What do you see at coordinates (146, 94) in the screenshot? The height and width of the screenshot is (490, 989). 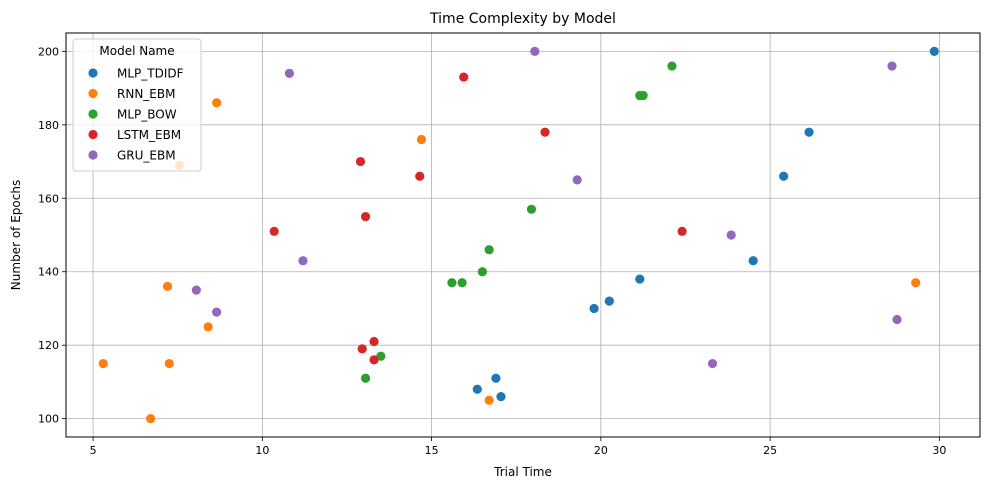 I see `legend-label-rnn-ebm: RNN_EBM` at bounding box center [146, 94].